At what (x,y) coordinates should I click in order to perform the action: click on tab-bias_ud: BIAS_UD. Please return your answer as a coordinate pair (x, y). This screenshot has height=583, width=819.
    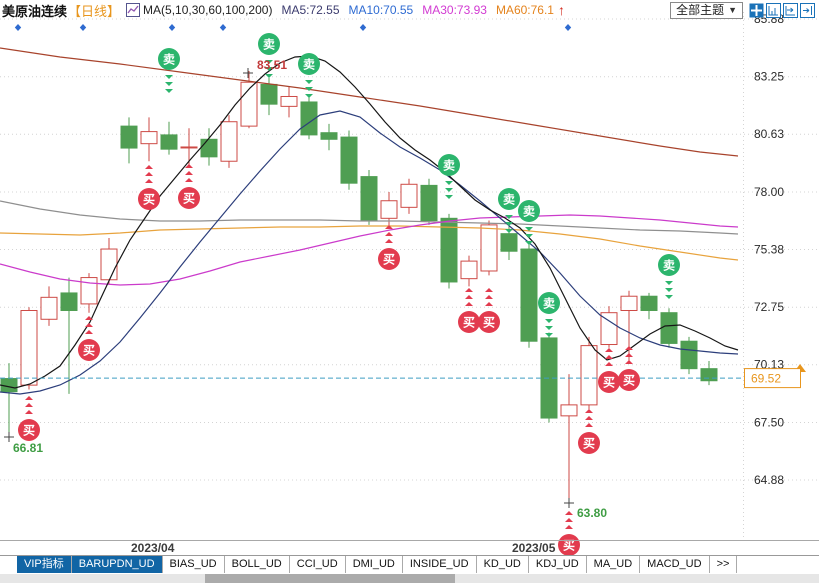
    Looking at the image, I should click on (193, 564).